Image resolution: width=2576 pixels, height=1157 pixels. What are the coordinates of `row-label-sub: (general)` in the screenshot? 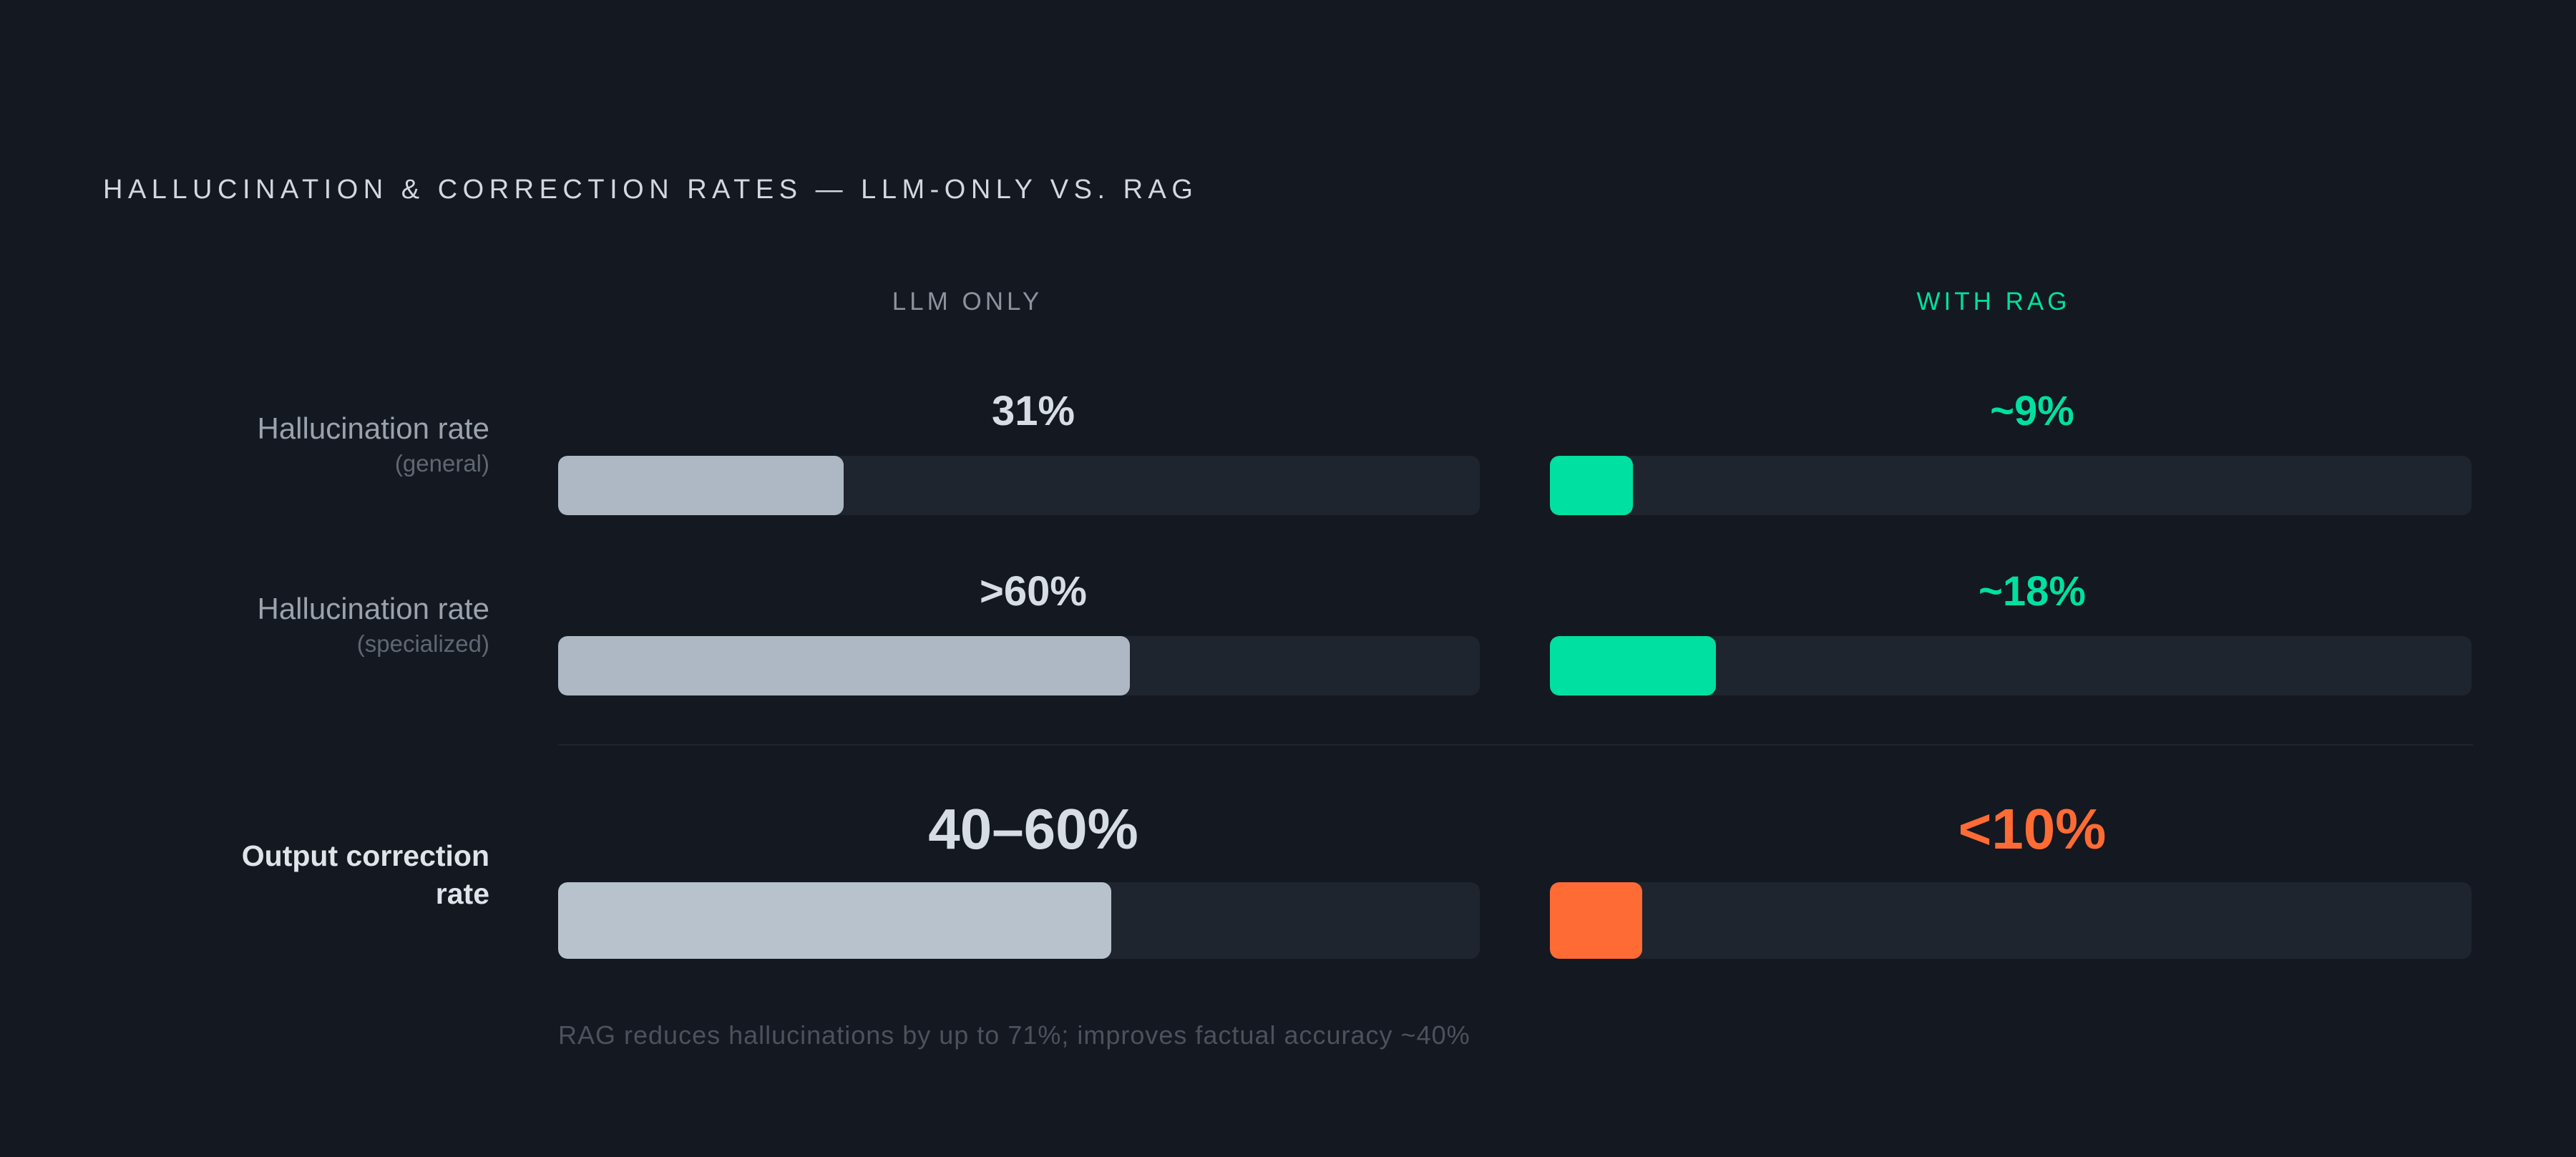 It's located at (442, 464).